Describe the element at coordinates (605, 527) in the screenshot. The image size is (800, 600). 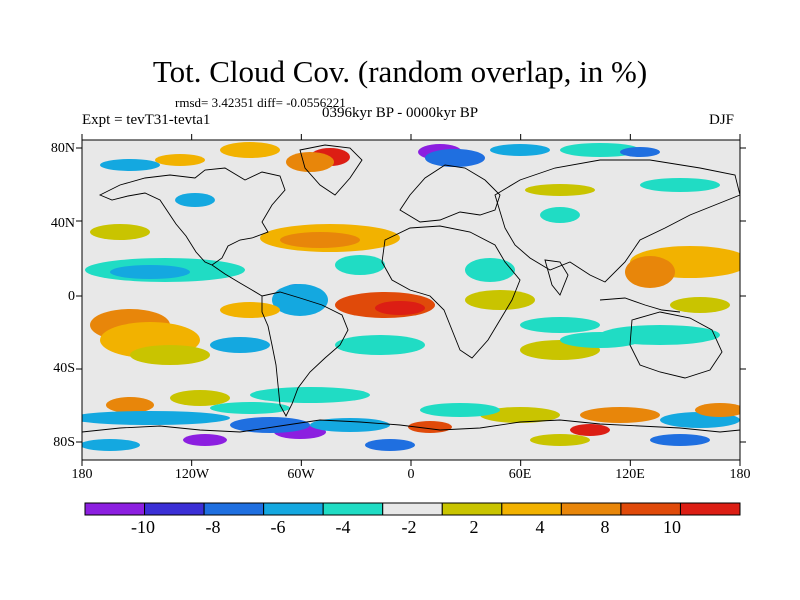
I see `colorbar-label-8: 8` at that location.